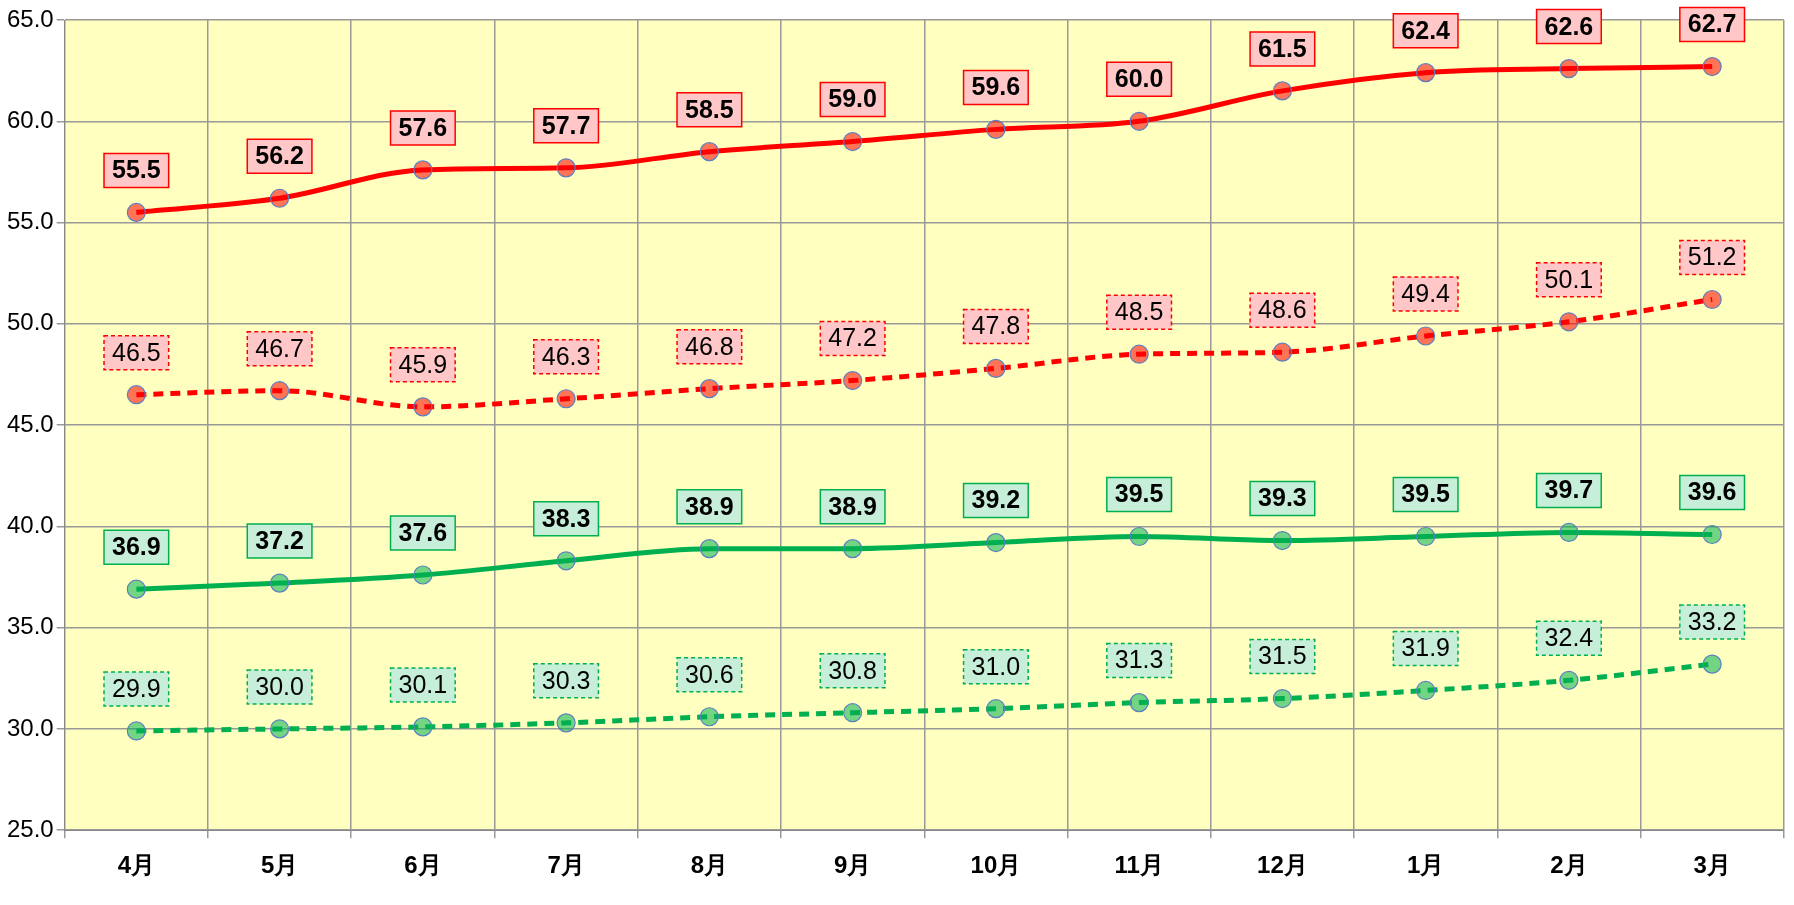 The image size is (1794, 905). I want to click on data-label: 31.5, so click(1282, 655).